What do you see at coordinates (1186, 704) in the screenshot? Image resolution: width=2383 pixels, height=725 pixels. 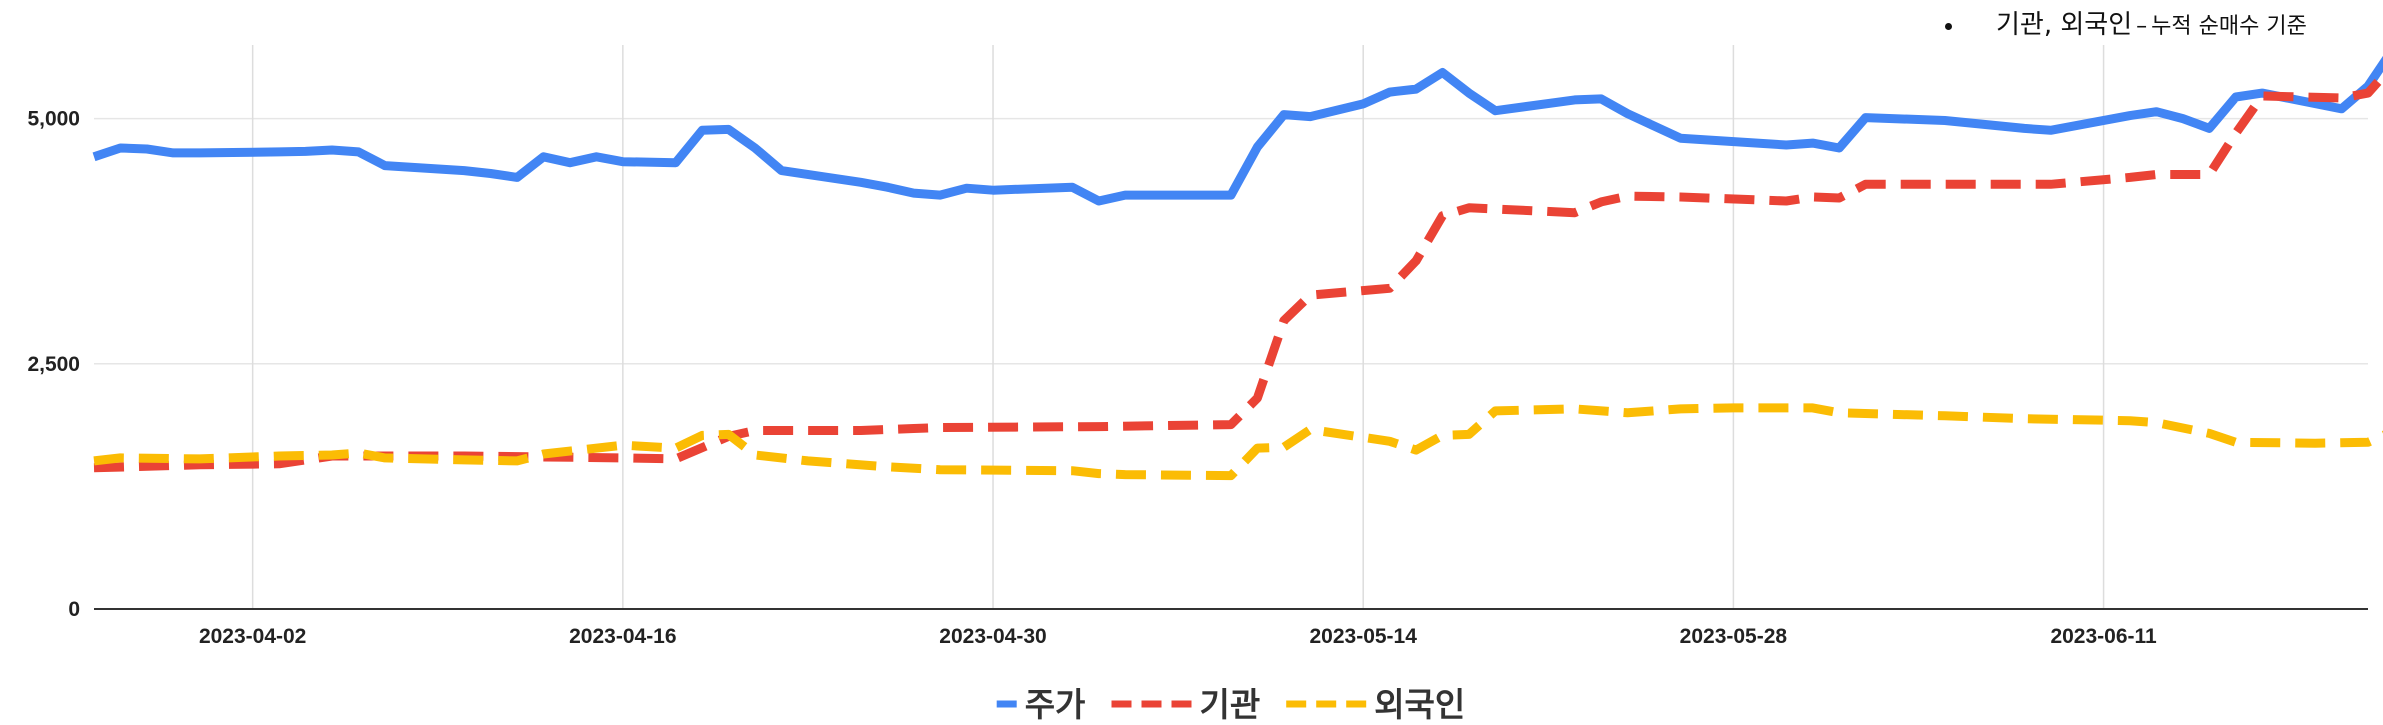 I see `legend-item-2: 기관` at bounding box center [1186, 704].